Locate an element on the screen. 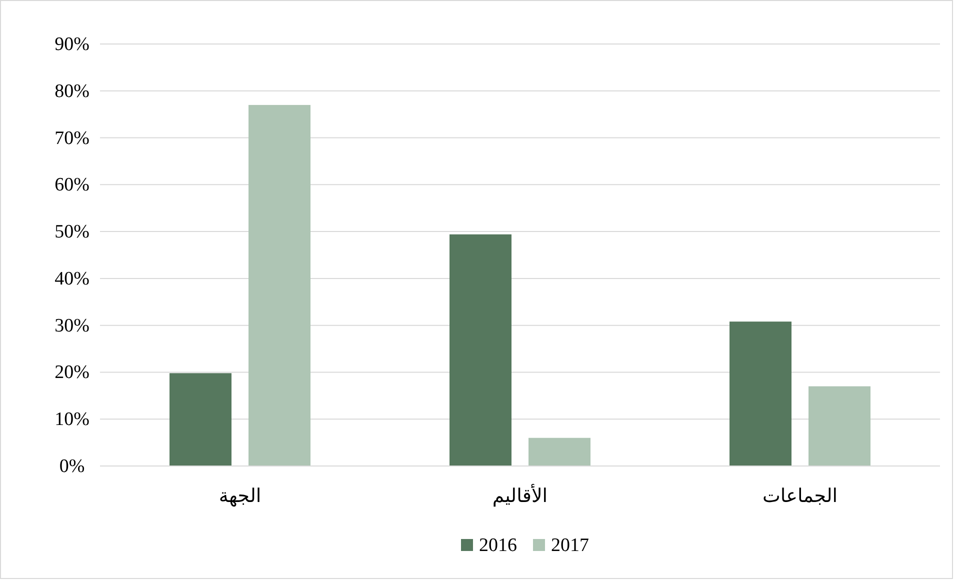 The height and width of the screenshot is (581, 955). legend-label: 2017 is located at coordinates (570, 545).